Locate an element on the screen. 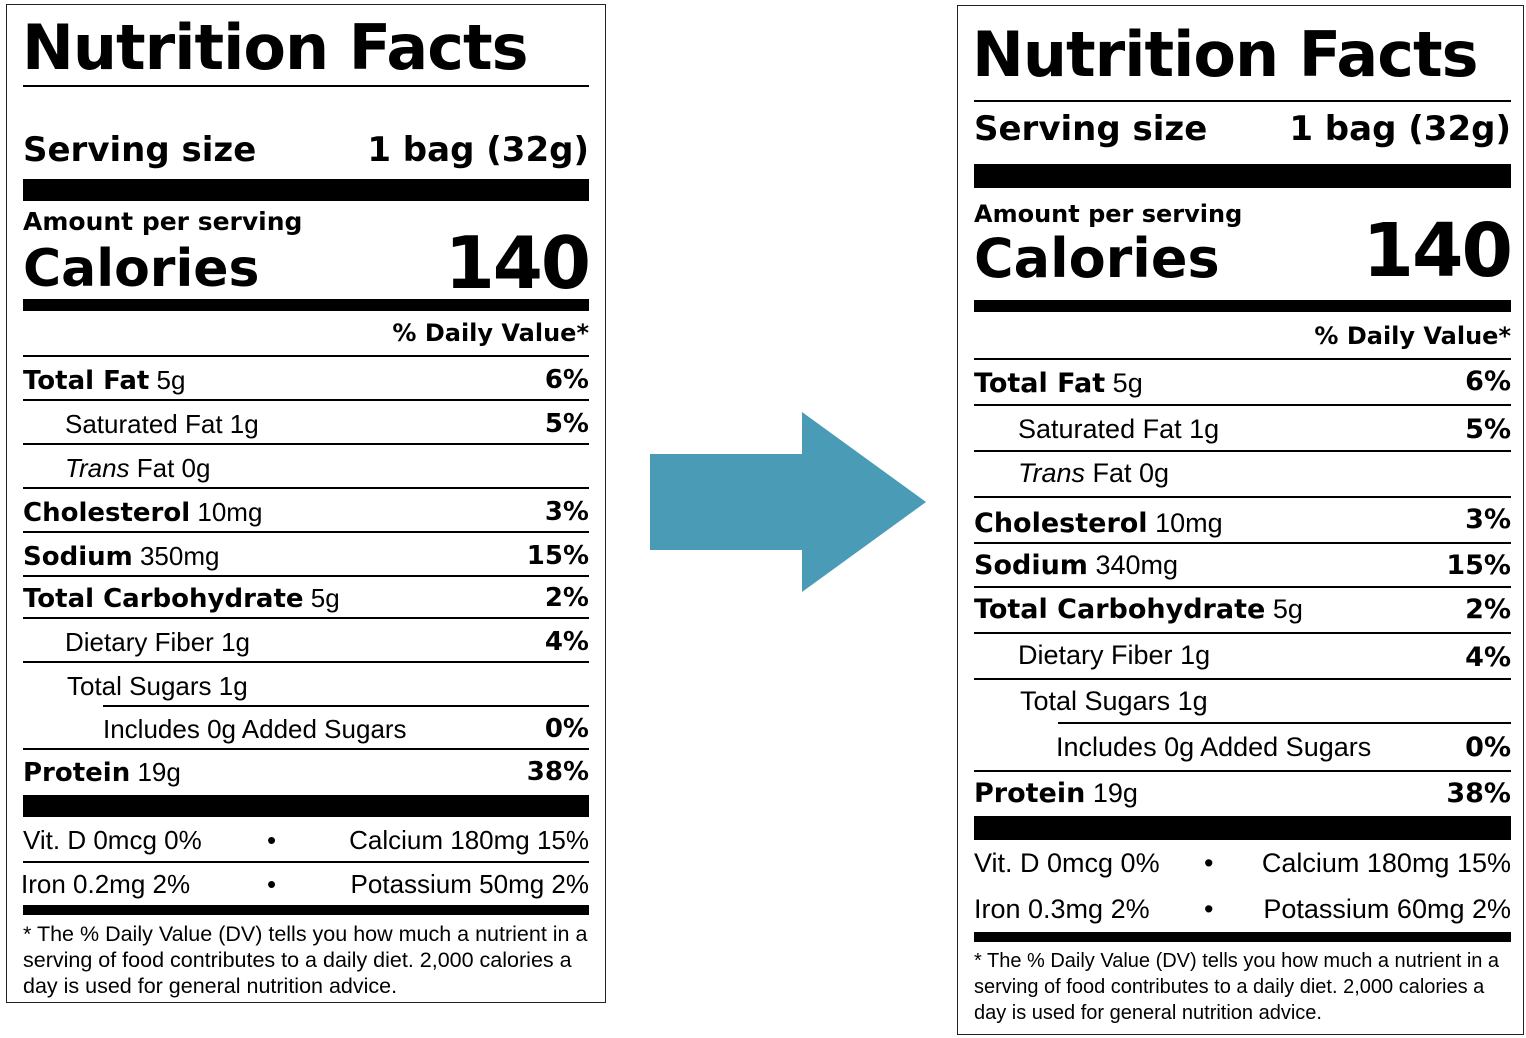 Image resolution: width=1526 pixels, height=1038 pixels. nutrient-amount: 340mg is located at coordinates (1137, 565).